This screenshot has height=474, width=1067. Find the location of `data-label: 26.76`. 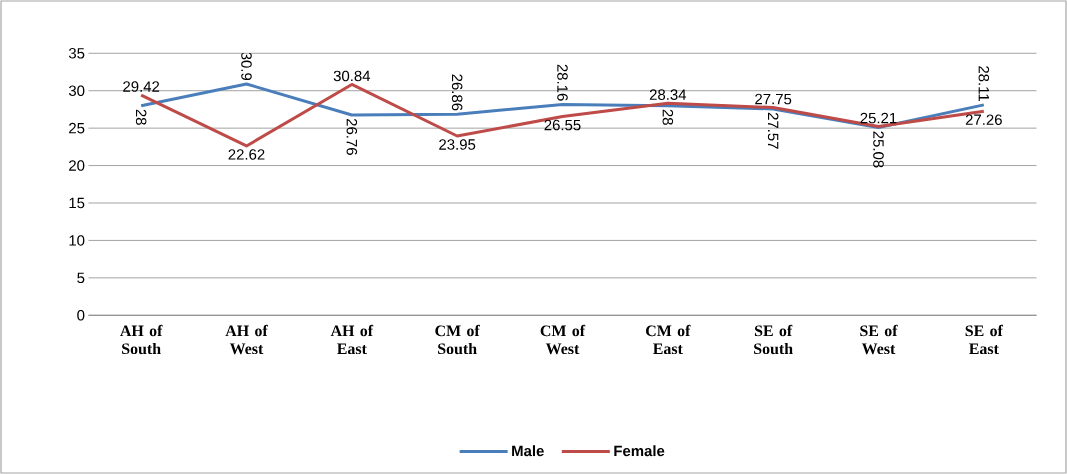

data-label: 26.76 is located at coordinates (352, 136).